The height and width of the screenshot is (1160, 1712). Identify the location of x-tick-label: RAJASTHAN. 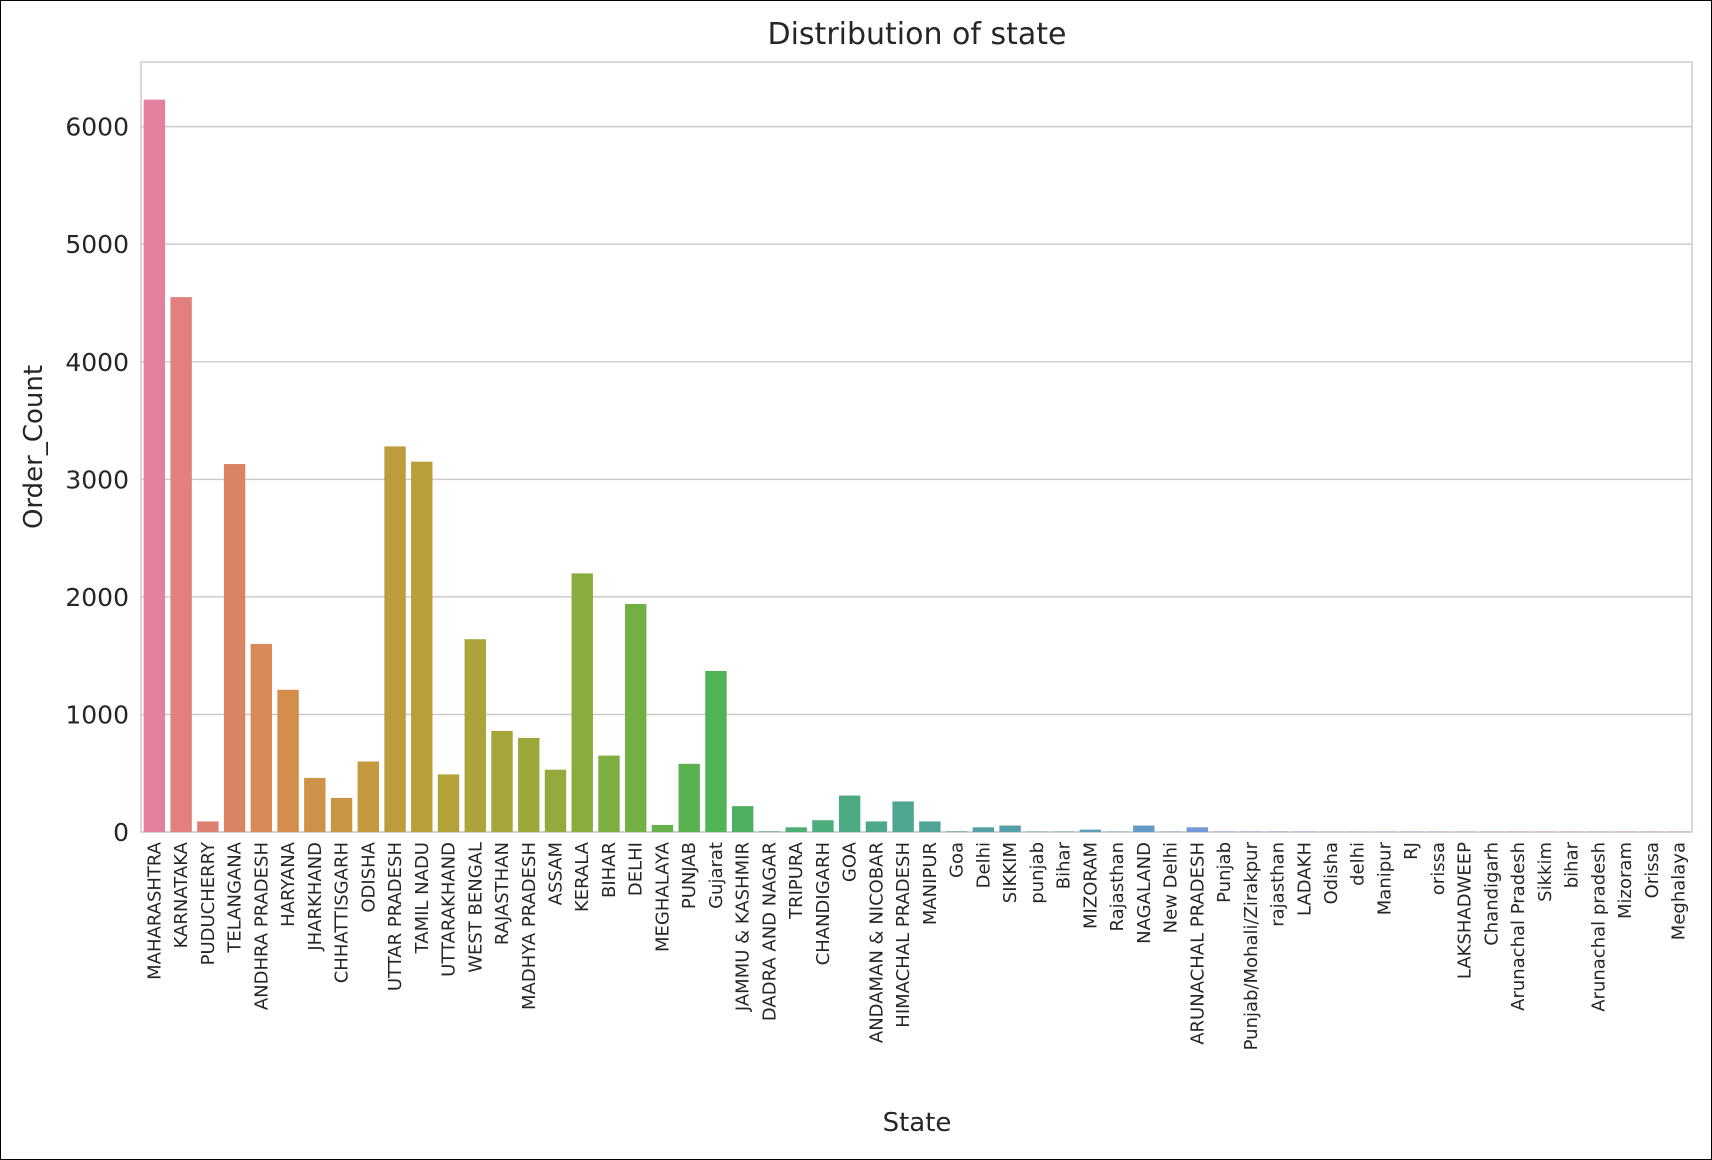
(502, 893).